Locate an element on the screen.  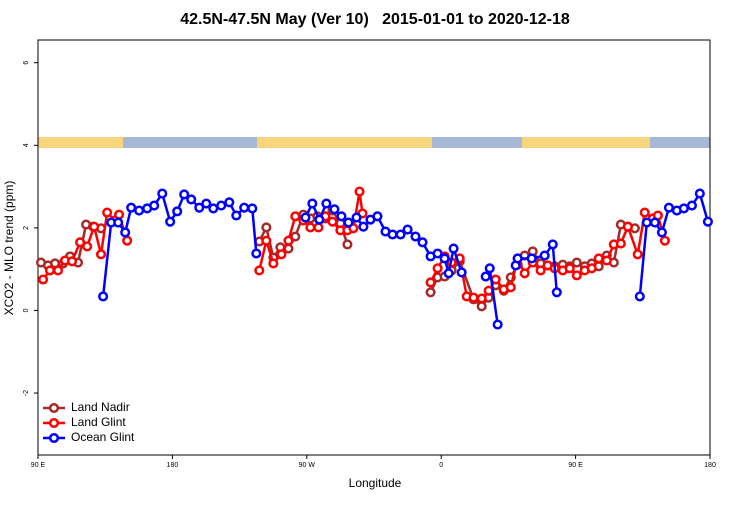
x-axis-label: Longitude is located at coordinates (375, 483).